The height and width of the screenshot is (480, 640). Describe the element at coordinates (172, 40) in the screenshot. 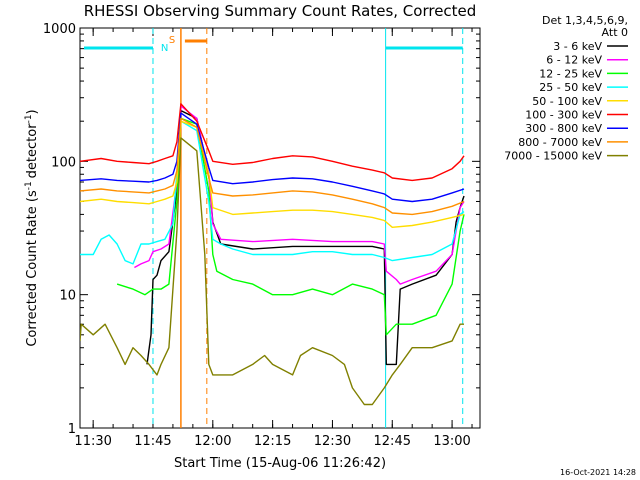

I see `marker-label-s: S` at that location.